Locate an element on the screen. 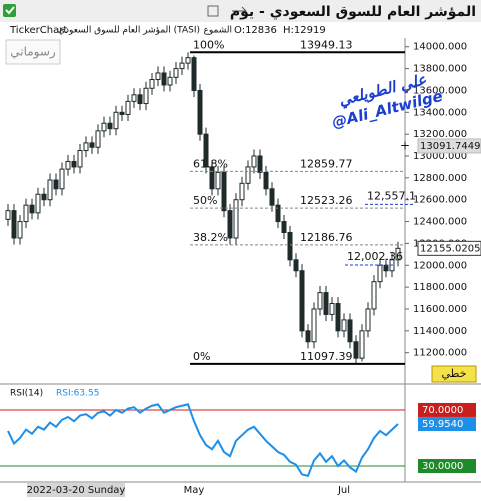  arrow-icon is located at coordinates (239, 11).